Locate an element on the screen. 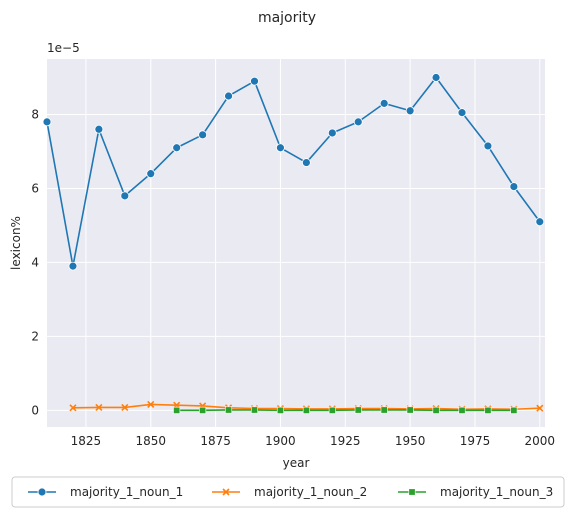  x-tick-label: 1825 is located at coordinates (86, 441).